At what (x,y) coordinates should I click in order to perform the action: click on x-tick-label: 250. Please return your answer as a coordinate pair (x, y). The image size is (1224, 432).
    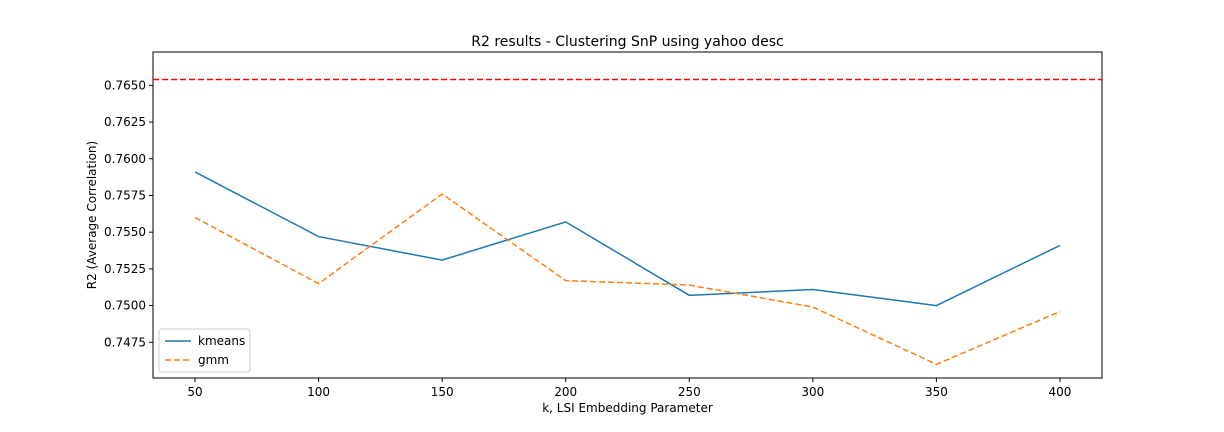
    Looking at the image, I should click on (689, 392).